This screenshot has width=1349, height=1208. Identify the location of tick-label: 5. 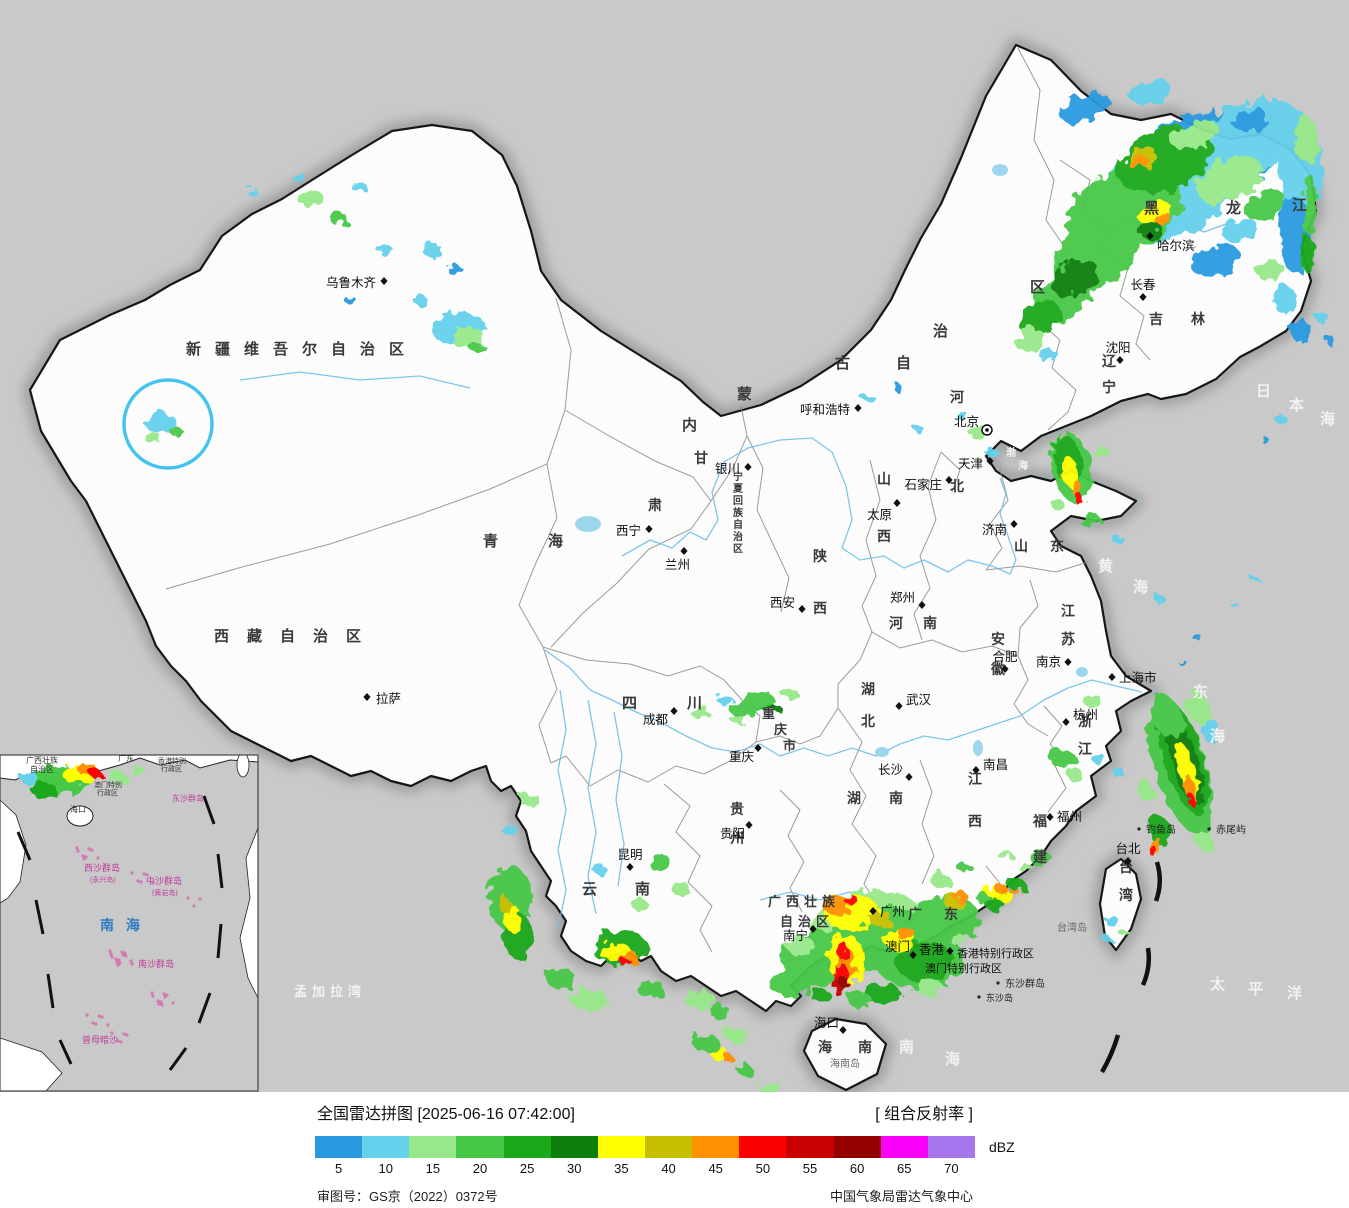
(338, 1168).